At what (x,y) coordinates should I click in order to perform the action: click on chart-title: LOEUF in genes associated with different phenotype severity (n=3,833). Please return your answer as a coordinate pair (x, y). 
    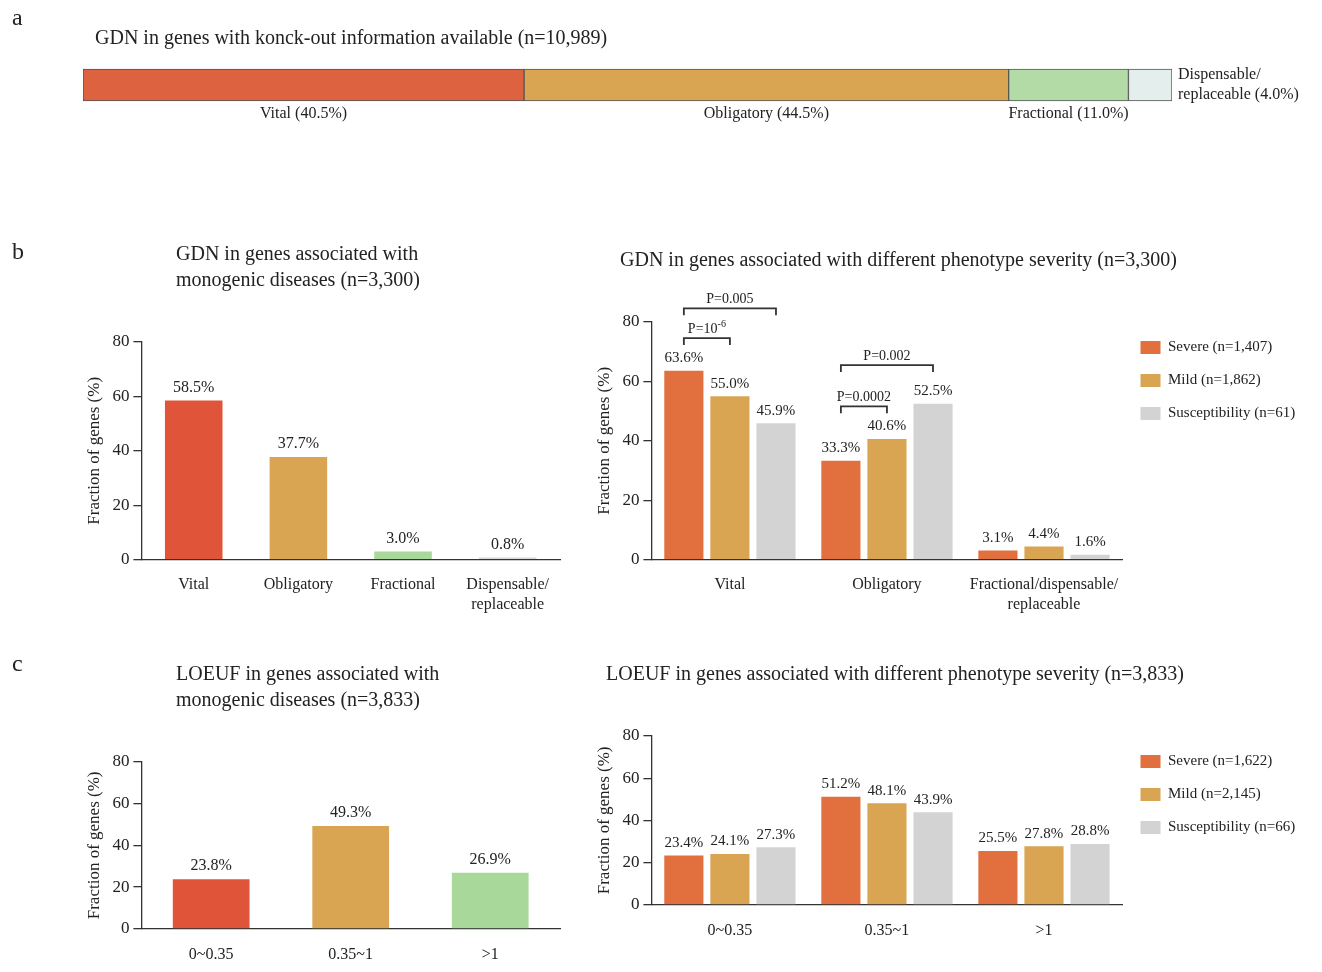
    Looking at the image, I should click on (895, 673).